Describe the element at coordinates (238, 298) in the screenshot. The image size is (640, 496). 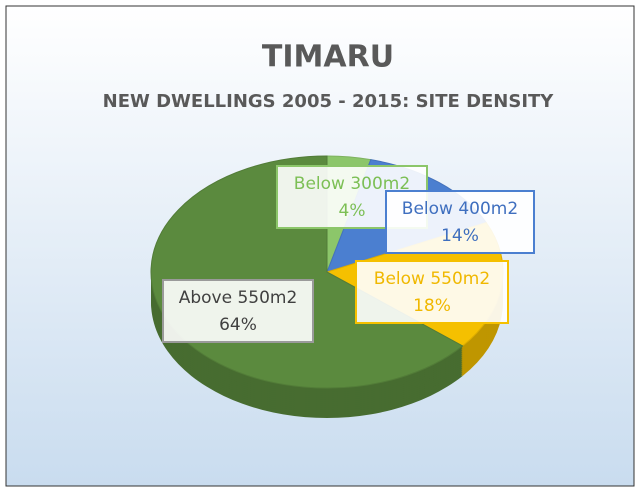
I see `data-label-category: Above 550m2` at that location.